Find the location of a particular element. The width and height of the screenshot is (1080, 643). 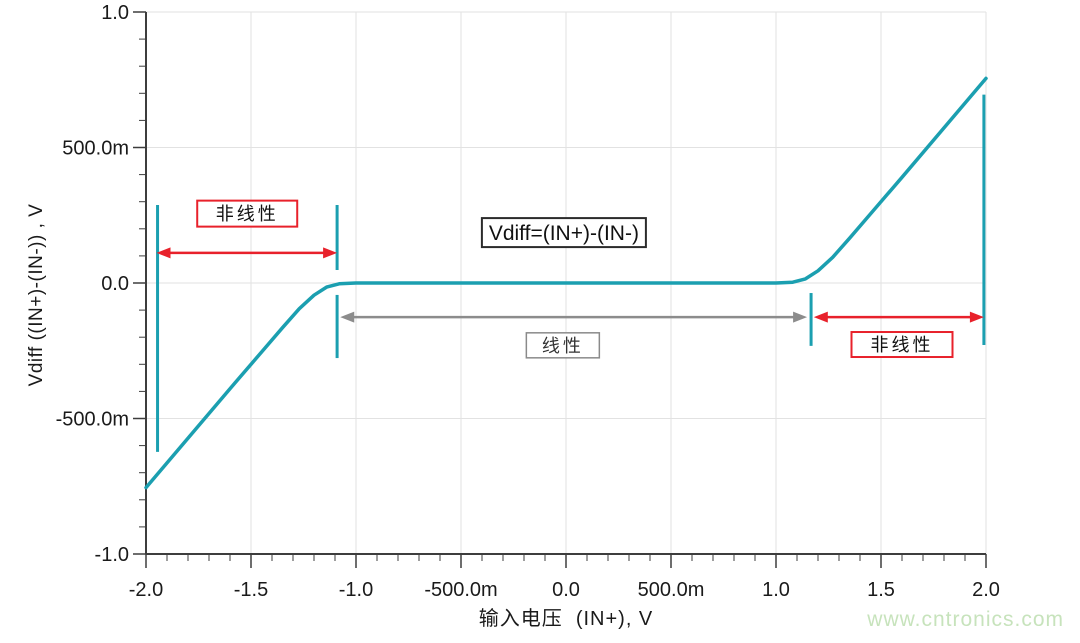

x-tick-label: -2.0 is located at coordinates (146, 590).